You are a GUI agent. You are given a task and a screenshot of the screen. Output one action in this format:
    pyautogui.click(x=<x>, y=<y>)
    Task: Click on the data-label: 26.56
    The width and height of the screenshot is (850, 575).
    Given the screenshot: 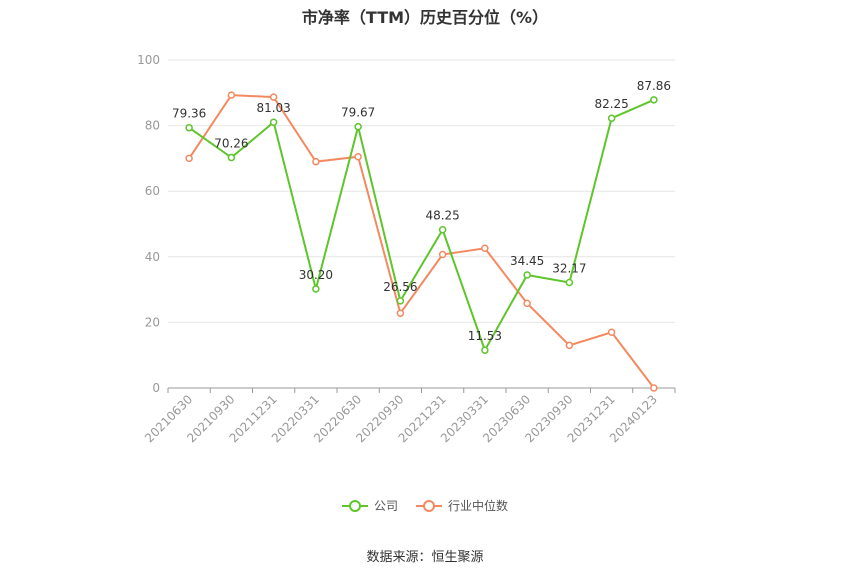 What is the action you would take?
    pyautogui.click(x=400, y=287)
    